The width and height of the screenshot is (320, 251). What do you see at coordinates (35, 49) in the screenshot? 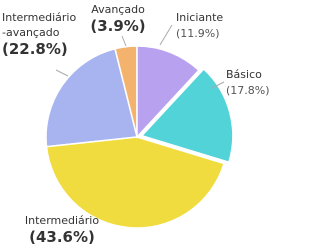
I see `value-label: (22.8%)` at bounding box center [35, 49].